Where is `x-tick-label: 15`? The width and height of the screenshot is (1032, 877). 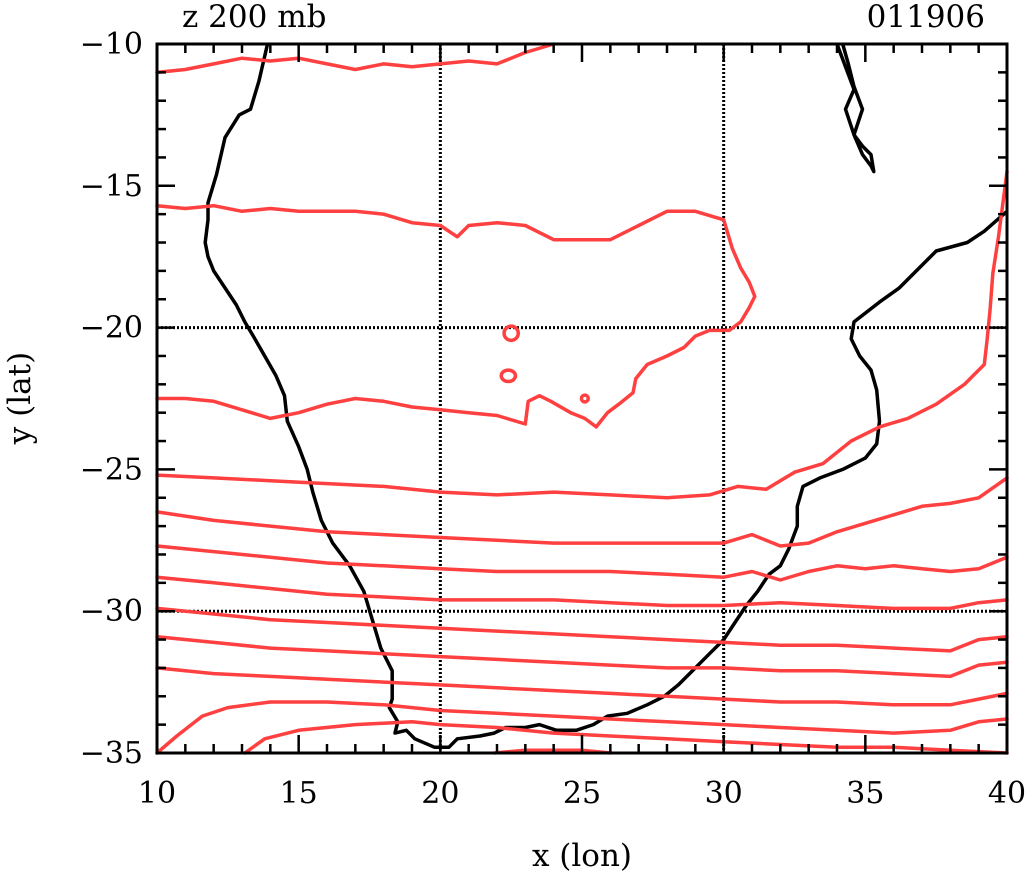
x-tick-label: 15 is located at coordinates (299, 793).